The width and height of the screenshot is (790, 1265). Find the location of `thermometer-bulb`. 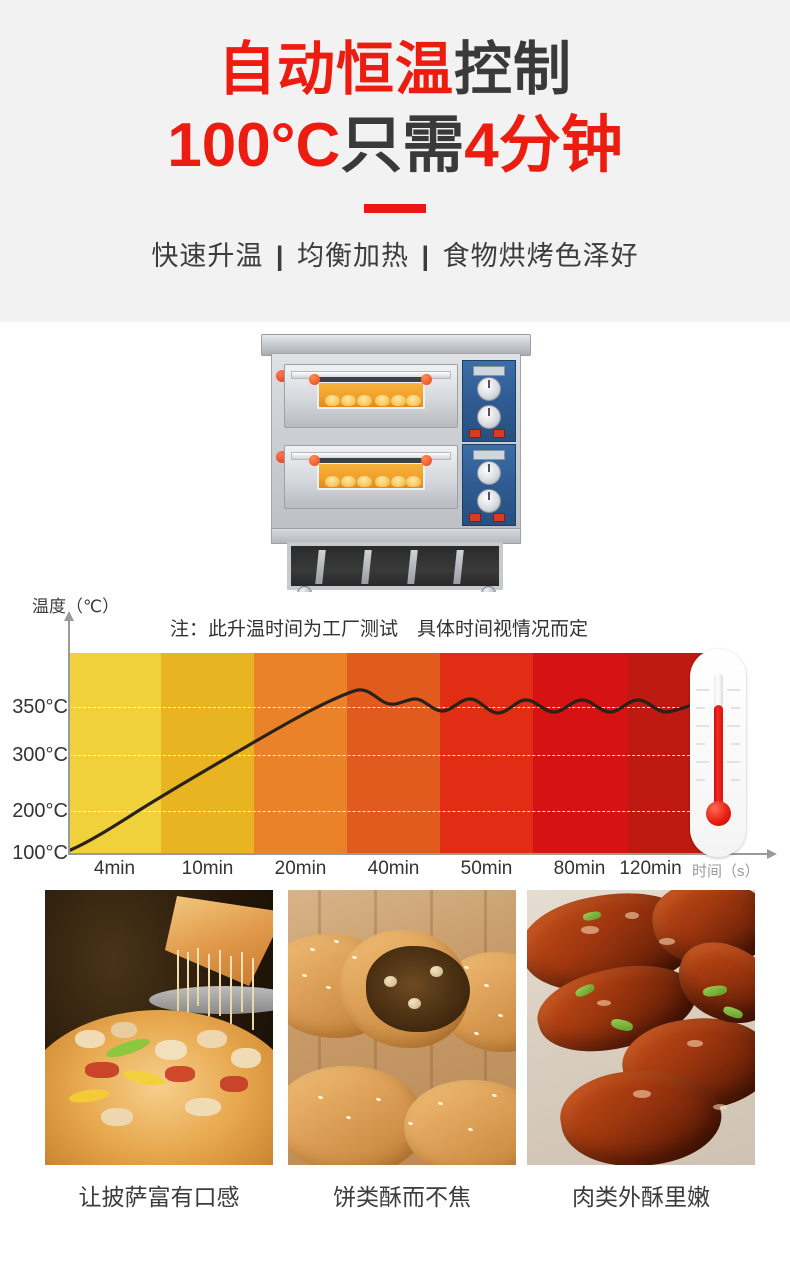

thermometer-bulb is located at coordinates (718, 813).